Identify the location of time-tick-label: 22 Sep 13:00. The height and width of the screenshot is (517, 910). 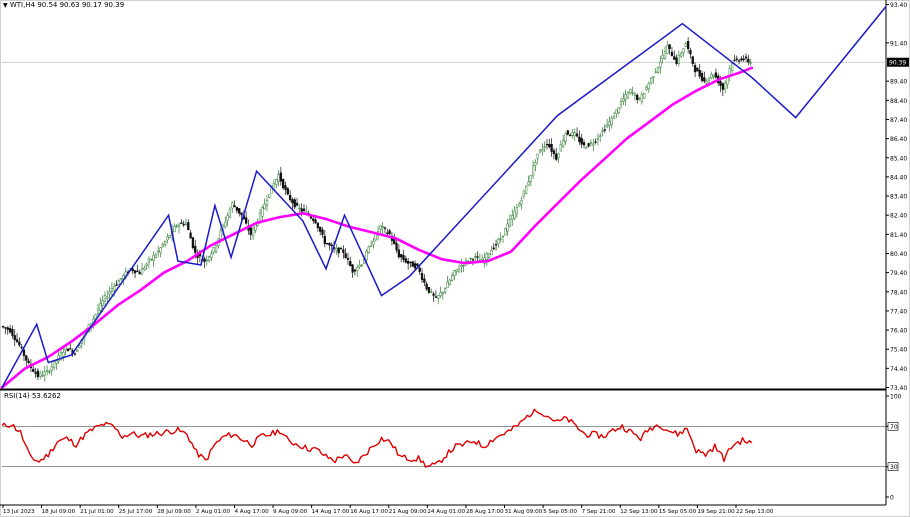
(755, 512).